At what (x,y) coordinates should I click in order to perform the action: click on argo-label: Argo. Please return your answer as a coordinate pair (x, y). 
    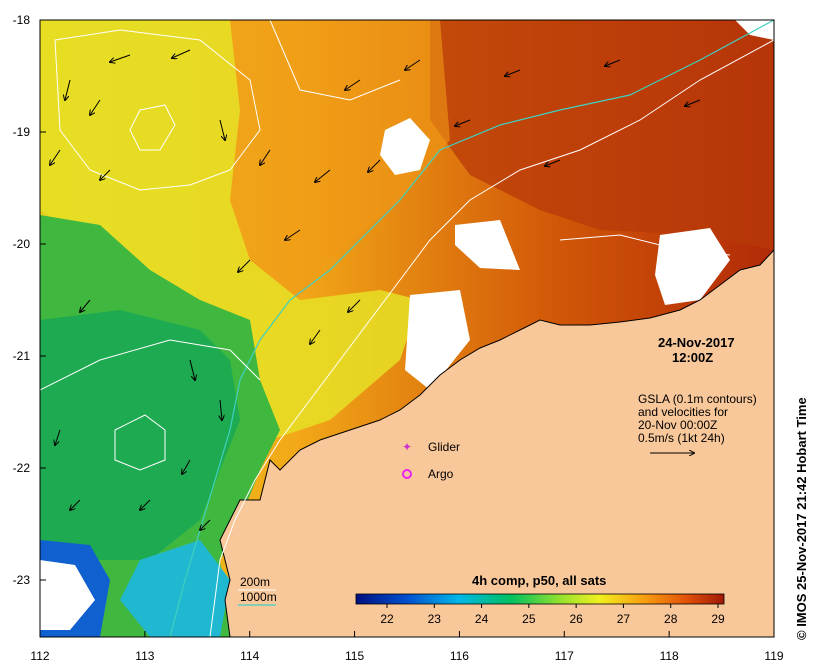
    Looking at the image, I should click on (441, 474).